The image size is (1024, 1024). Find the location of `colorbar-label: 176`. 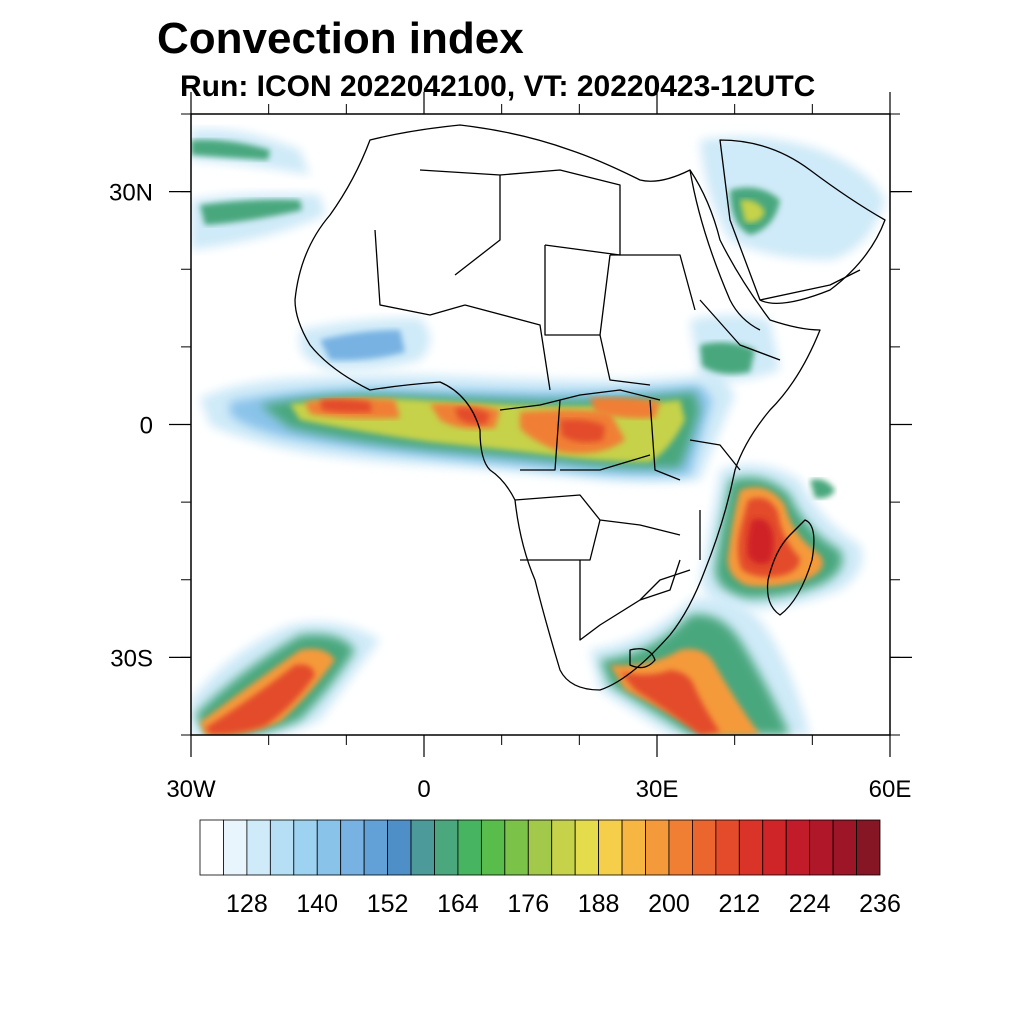

colorbar-label: 176 is located at coordinates (528, 904).